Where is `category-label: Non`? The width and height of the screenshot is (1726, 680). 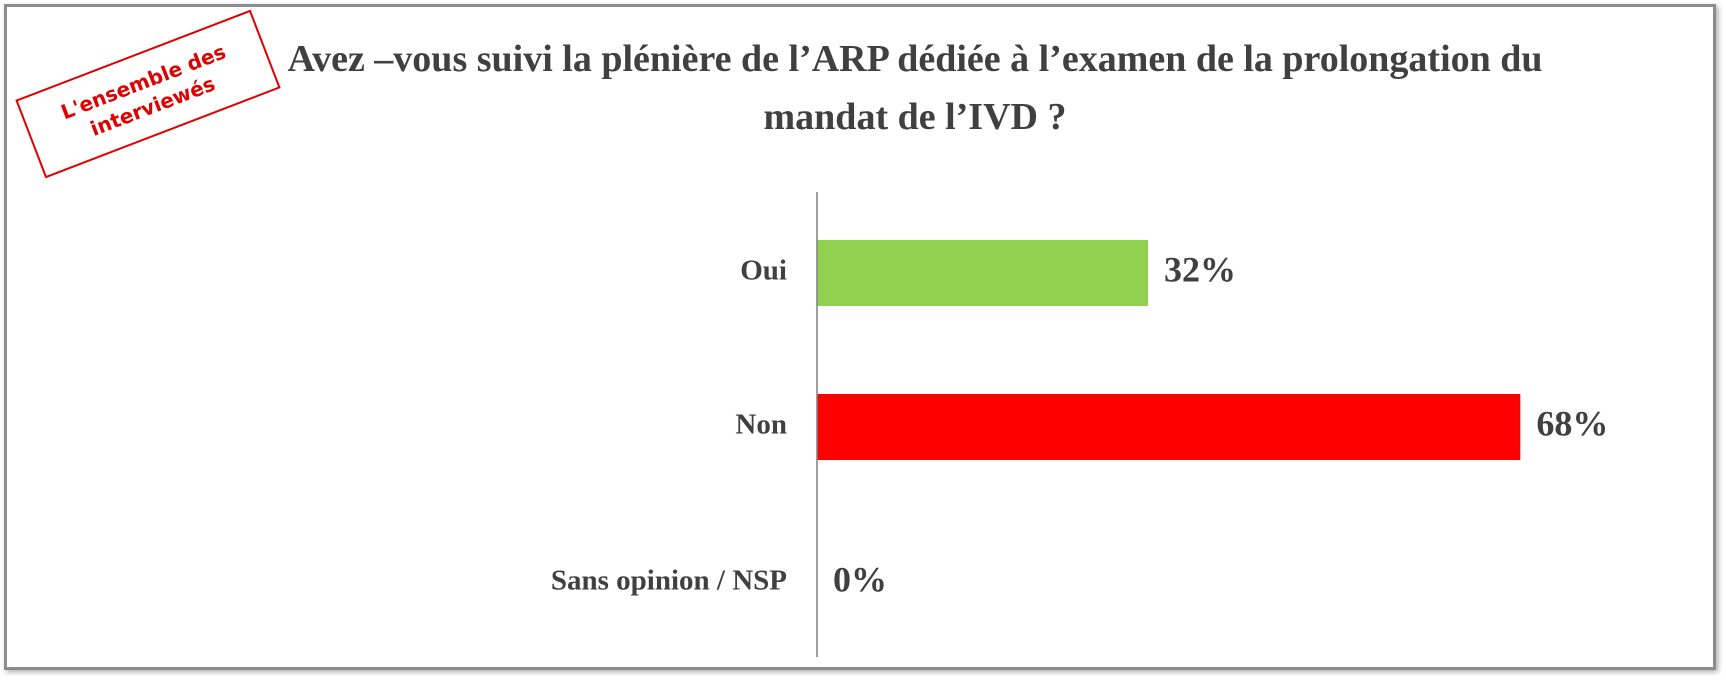
category-label: Non is located at coordinates (761, 425).